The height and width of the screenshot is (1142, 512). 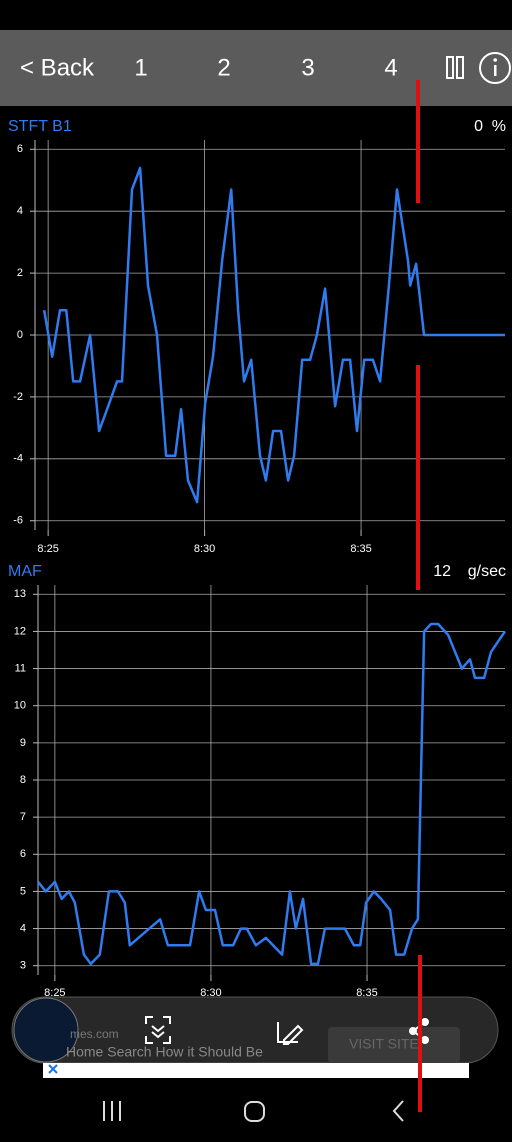 I want to click on y-tick-label: 8, so click(x=23, y=780).